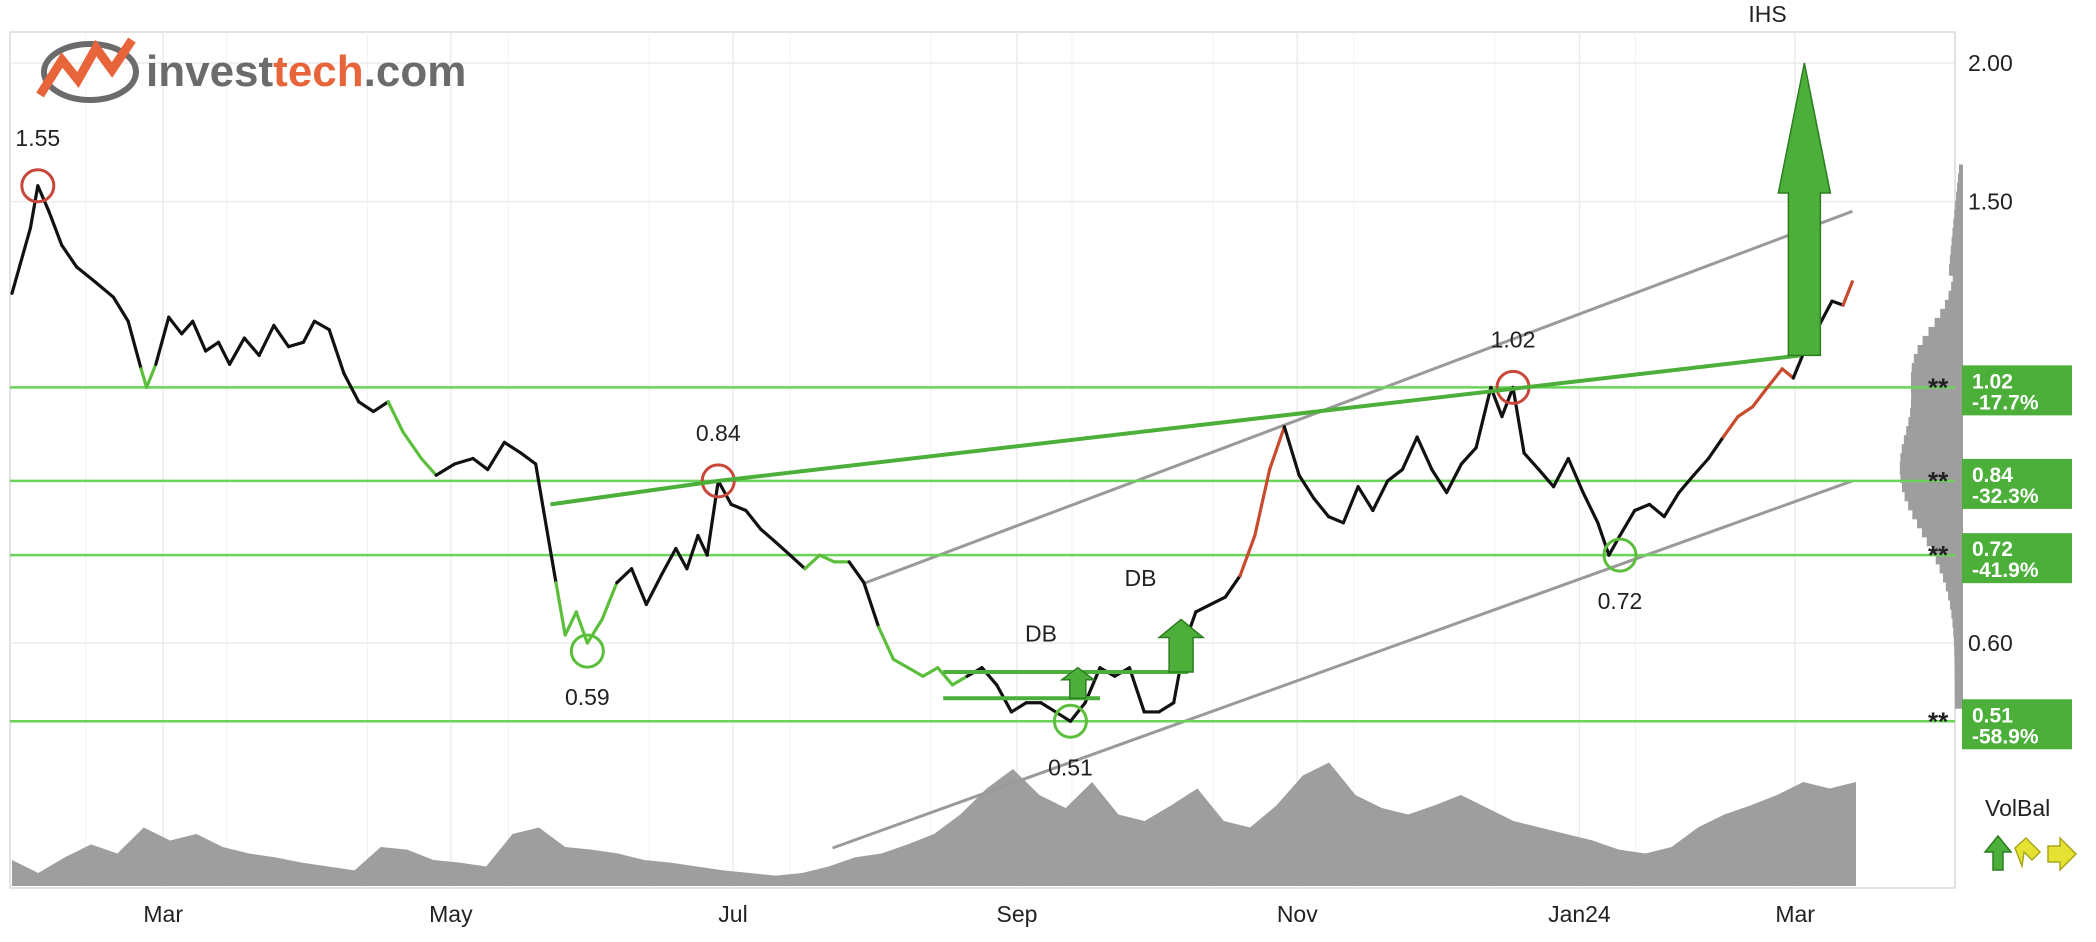 The image size is (2096, 942). Describe the element at coordinates (2005, 402) in the screenshot. I see `level-tag-change-0: -17.7%` at that location.